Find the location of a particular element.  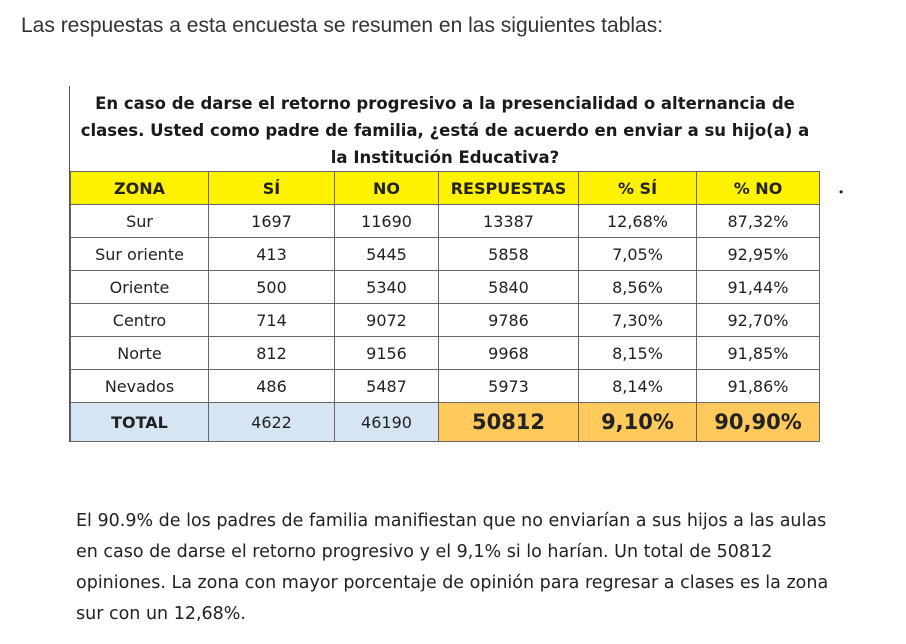

cell-respuestas: 5840 is located at coordinates (508, 287).